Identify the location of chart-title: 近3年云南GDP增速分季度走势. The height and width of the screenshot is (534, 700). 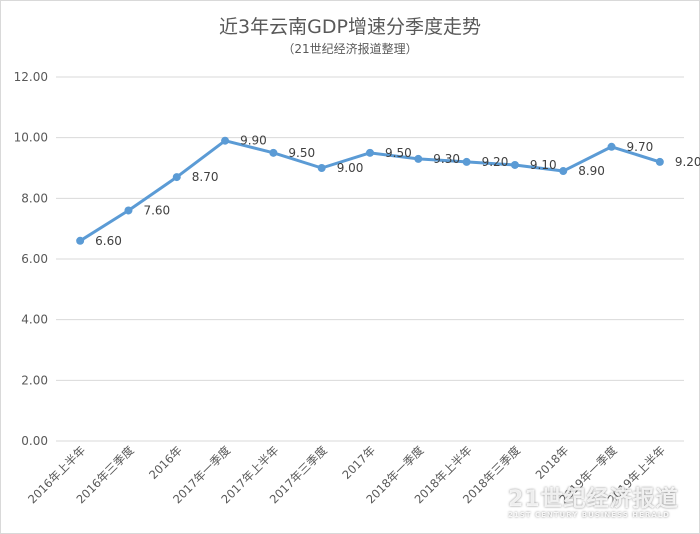
(350, 27).